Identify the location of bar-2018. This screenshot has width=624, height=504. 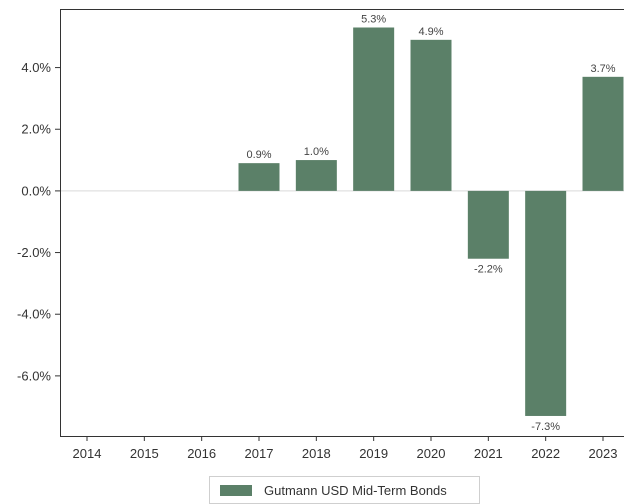
(316, 175).